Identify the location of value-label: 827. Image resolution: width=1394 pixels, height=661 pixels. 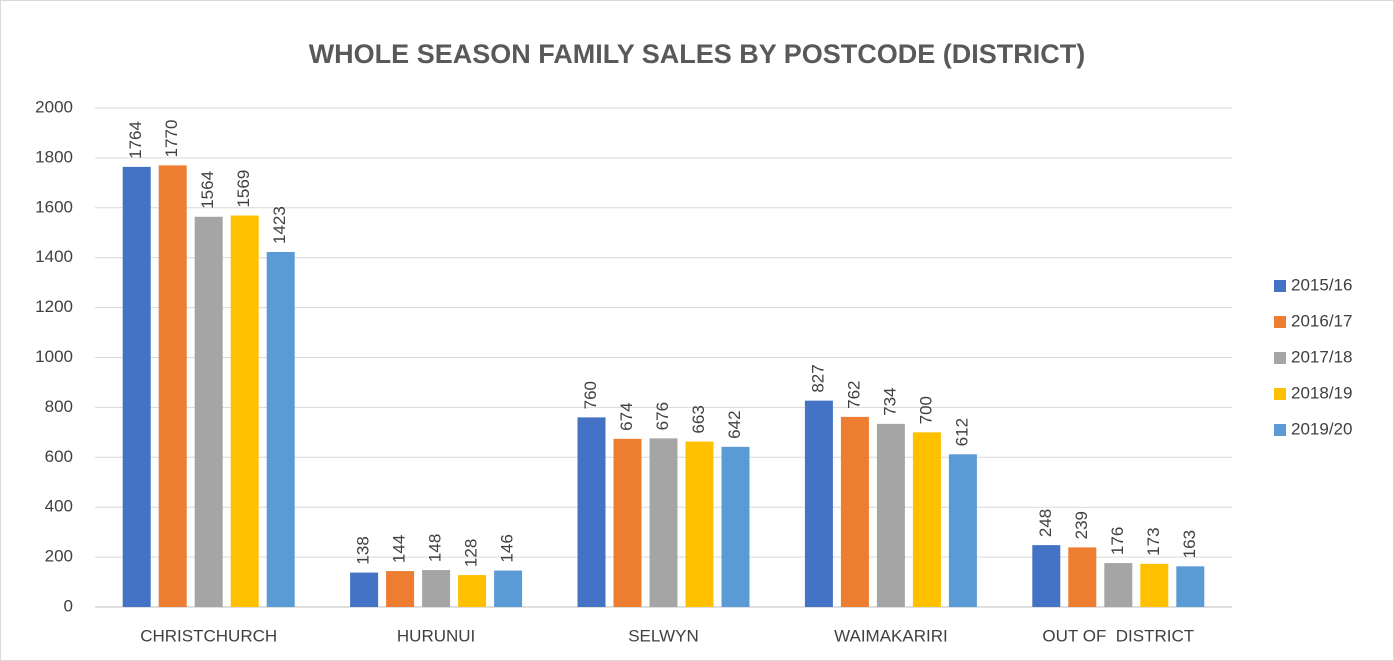
(817, 378).